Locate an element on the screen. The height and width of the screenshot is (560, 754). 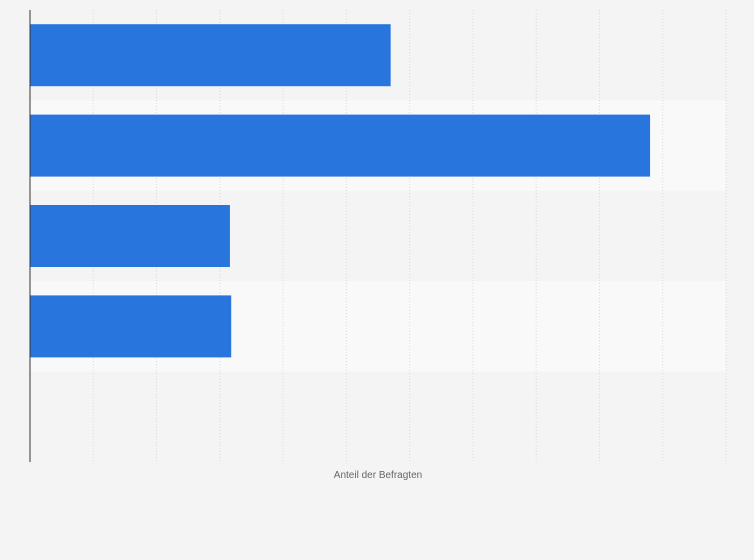
x-axis-label: Anteil der Befragten is located at coordinates (378, 475).